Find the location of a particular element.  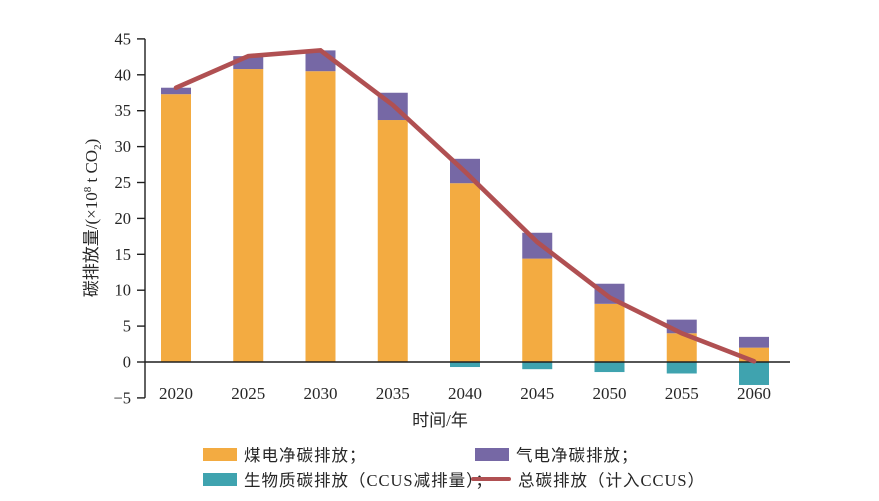

svg-text: 15 is located at coordinates (123, 254).